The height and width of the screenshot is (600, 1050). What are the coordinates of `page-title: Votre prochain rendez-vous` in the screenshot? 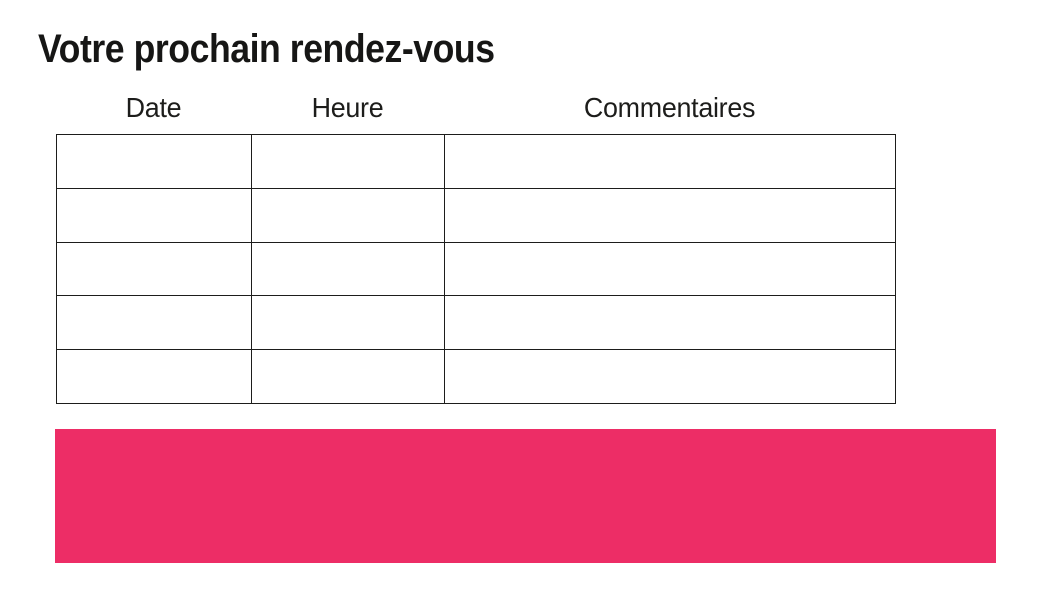 It's located at (266, 49).